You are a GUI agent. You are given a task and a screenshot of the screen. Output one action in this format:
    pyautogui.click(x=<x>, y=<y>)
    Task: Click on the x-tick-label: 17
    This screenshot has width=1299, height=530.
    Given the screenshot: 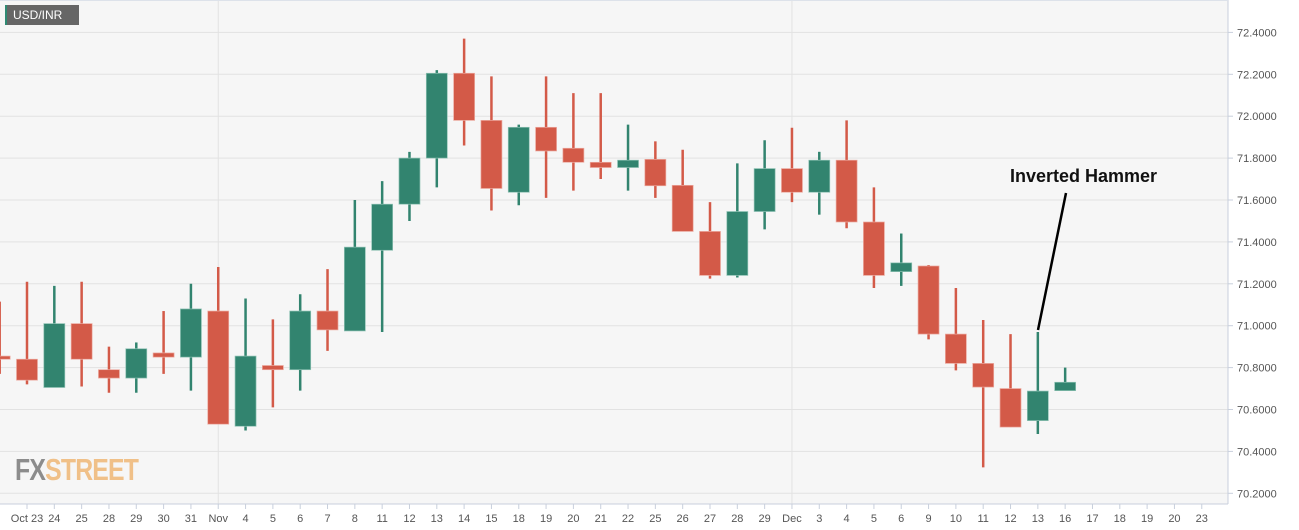 What is the action you would take?
    pyautogui.click(x=1092, y=519)
    